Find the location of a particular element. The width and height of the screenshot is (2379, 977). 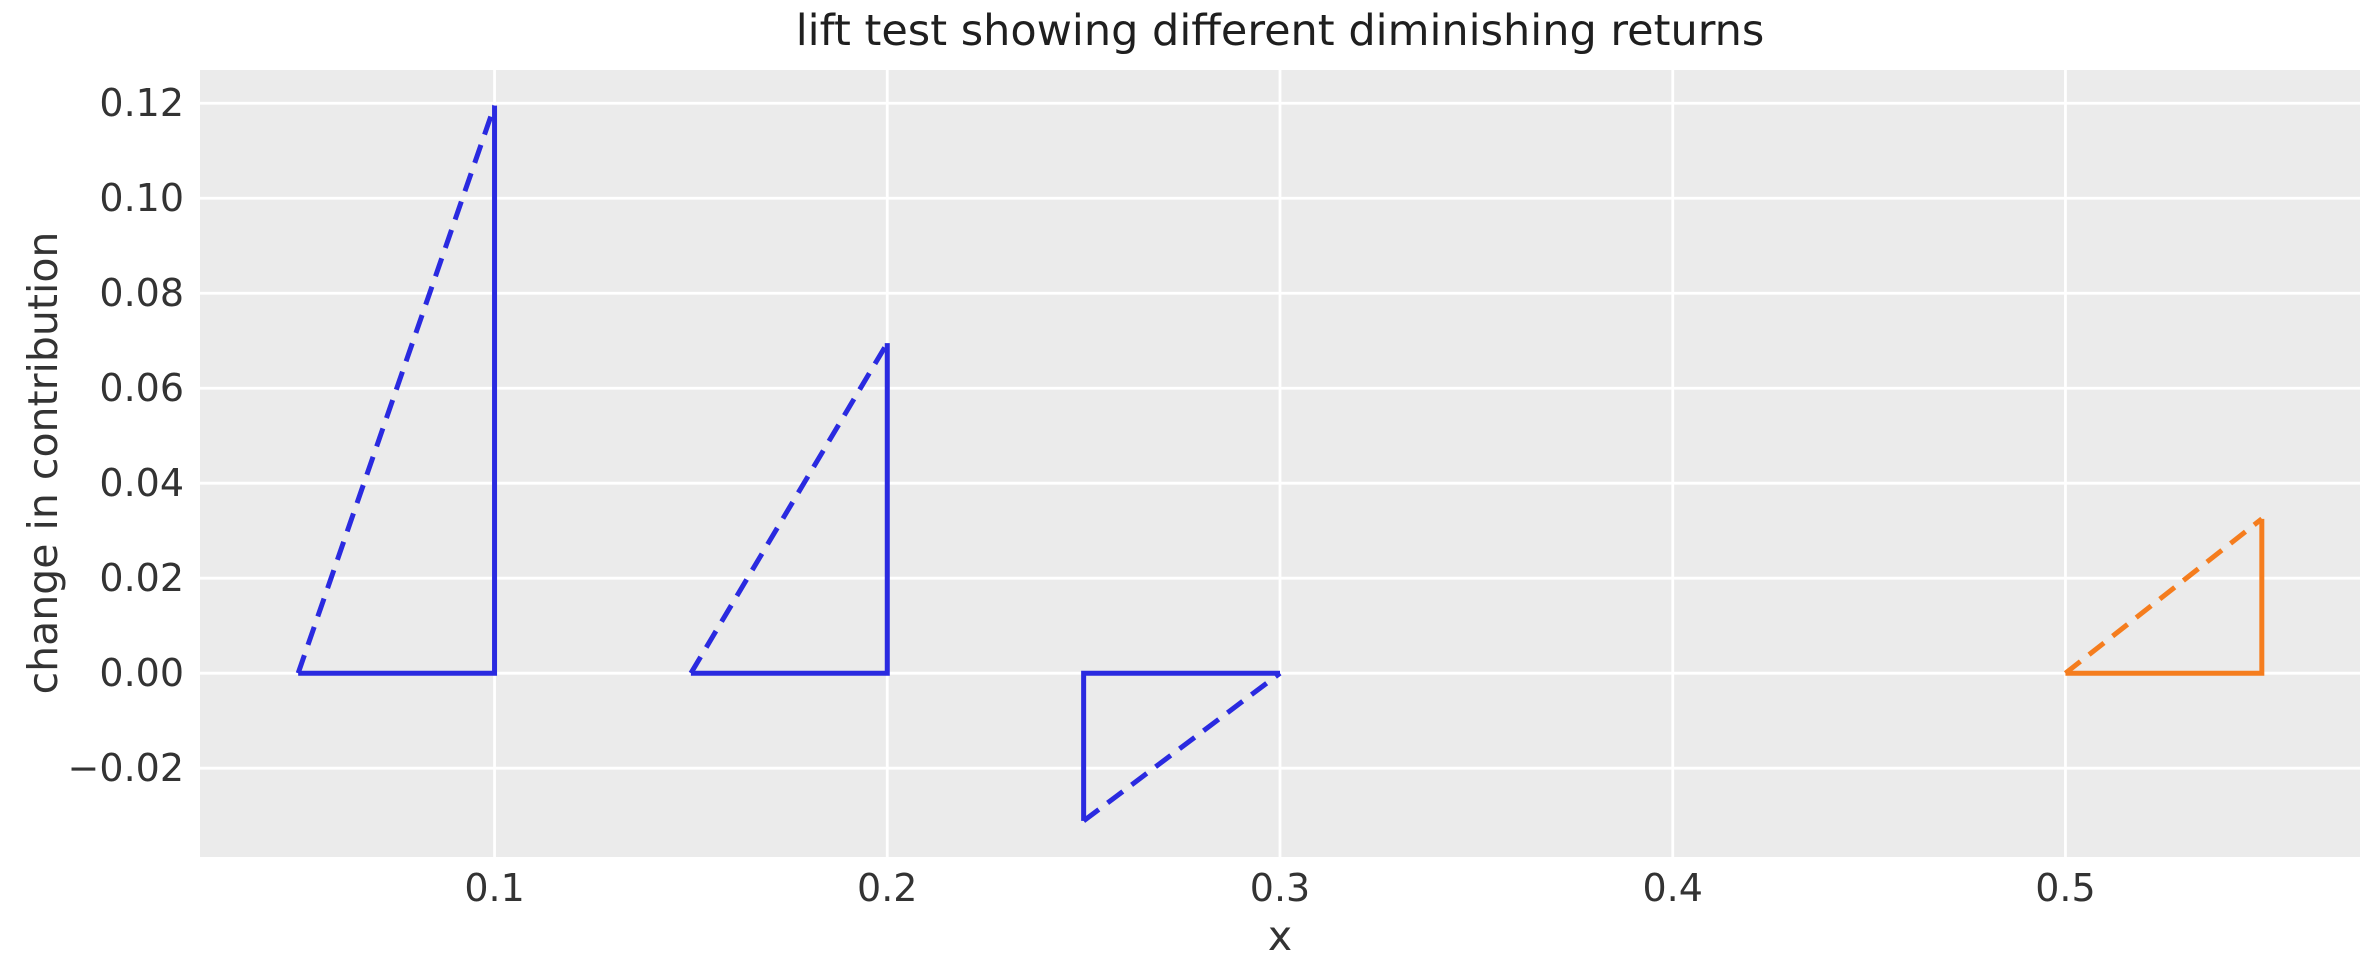

x-tick-label: 0.4 is located at coordinates (1672, 888).